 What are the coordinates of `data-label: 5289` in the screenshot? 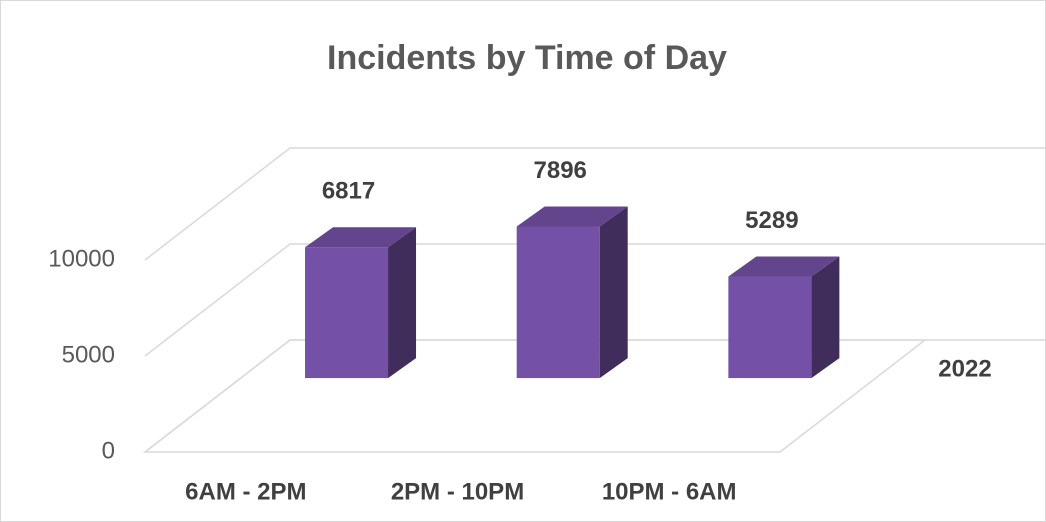 It's located at (771, 220).